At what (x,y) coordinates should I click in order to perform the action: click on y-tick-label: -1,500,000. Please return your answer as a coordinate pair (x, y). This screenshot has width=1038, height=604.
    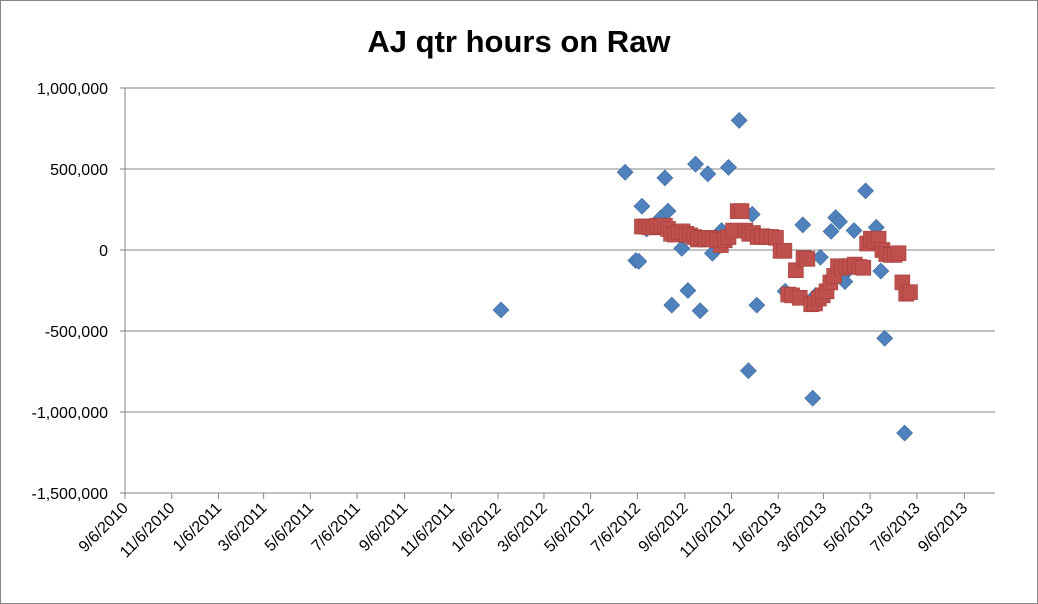
    Looking at the image, I should click on (69, 494).